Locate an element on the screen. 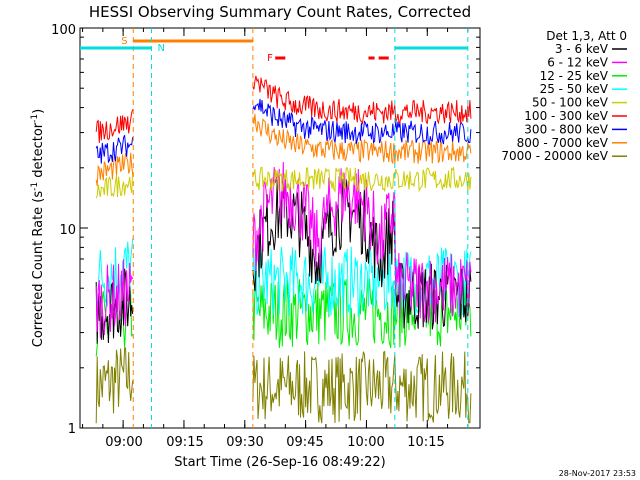  ytick-label-100: 100 is located at coordinates (63, 30).